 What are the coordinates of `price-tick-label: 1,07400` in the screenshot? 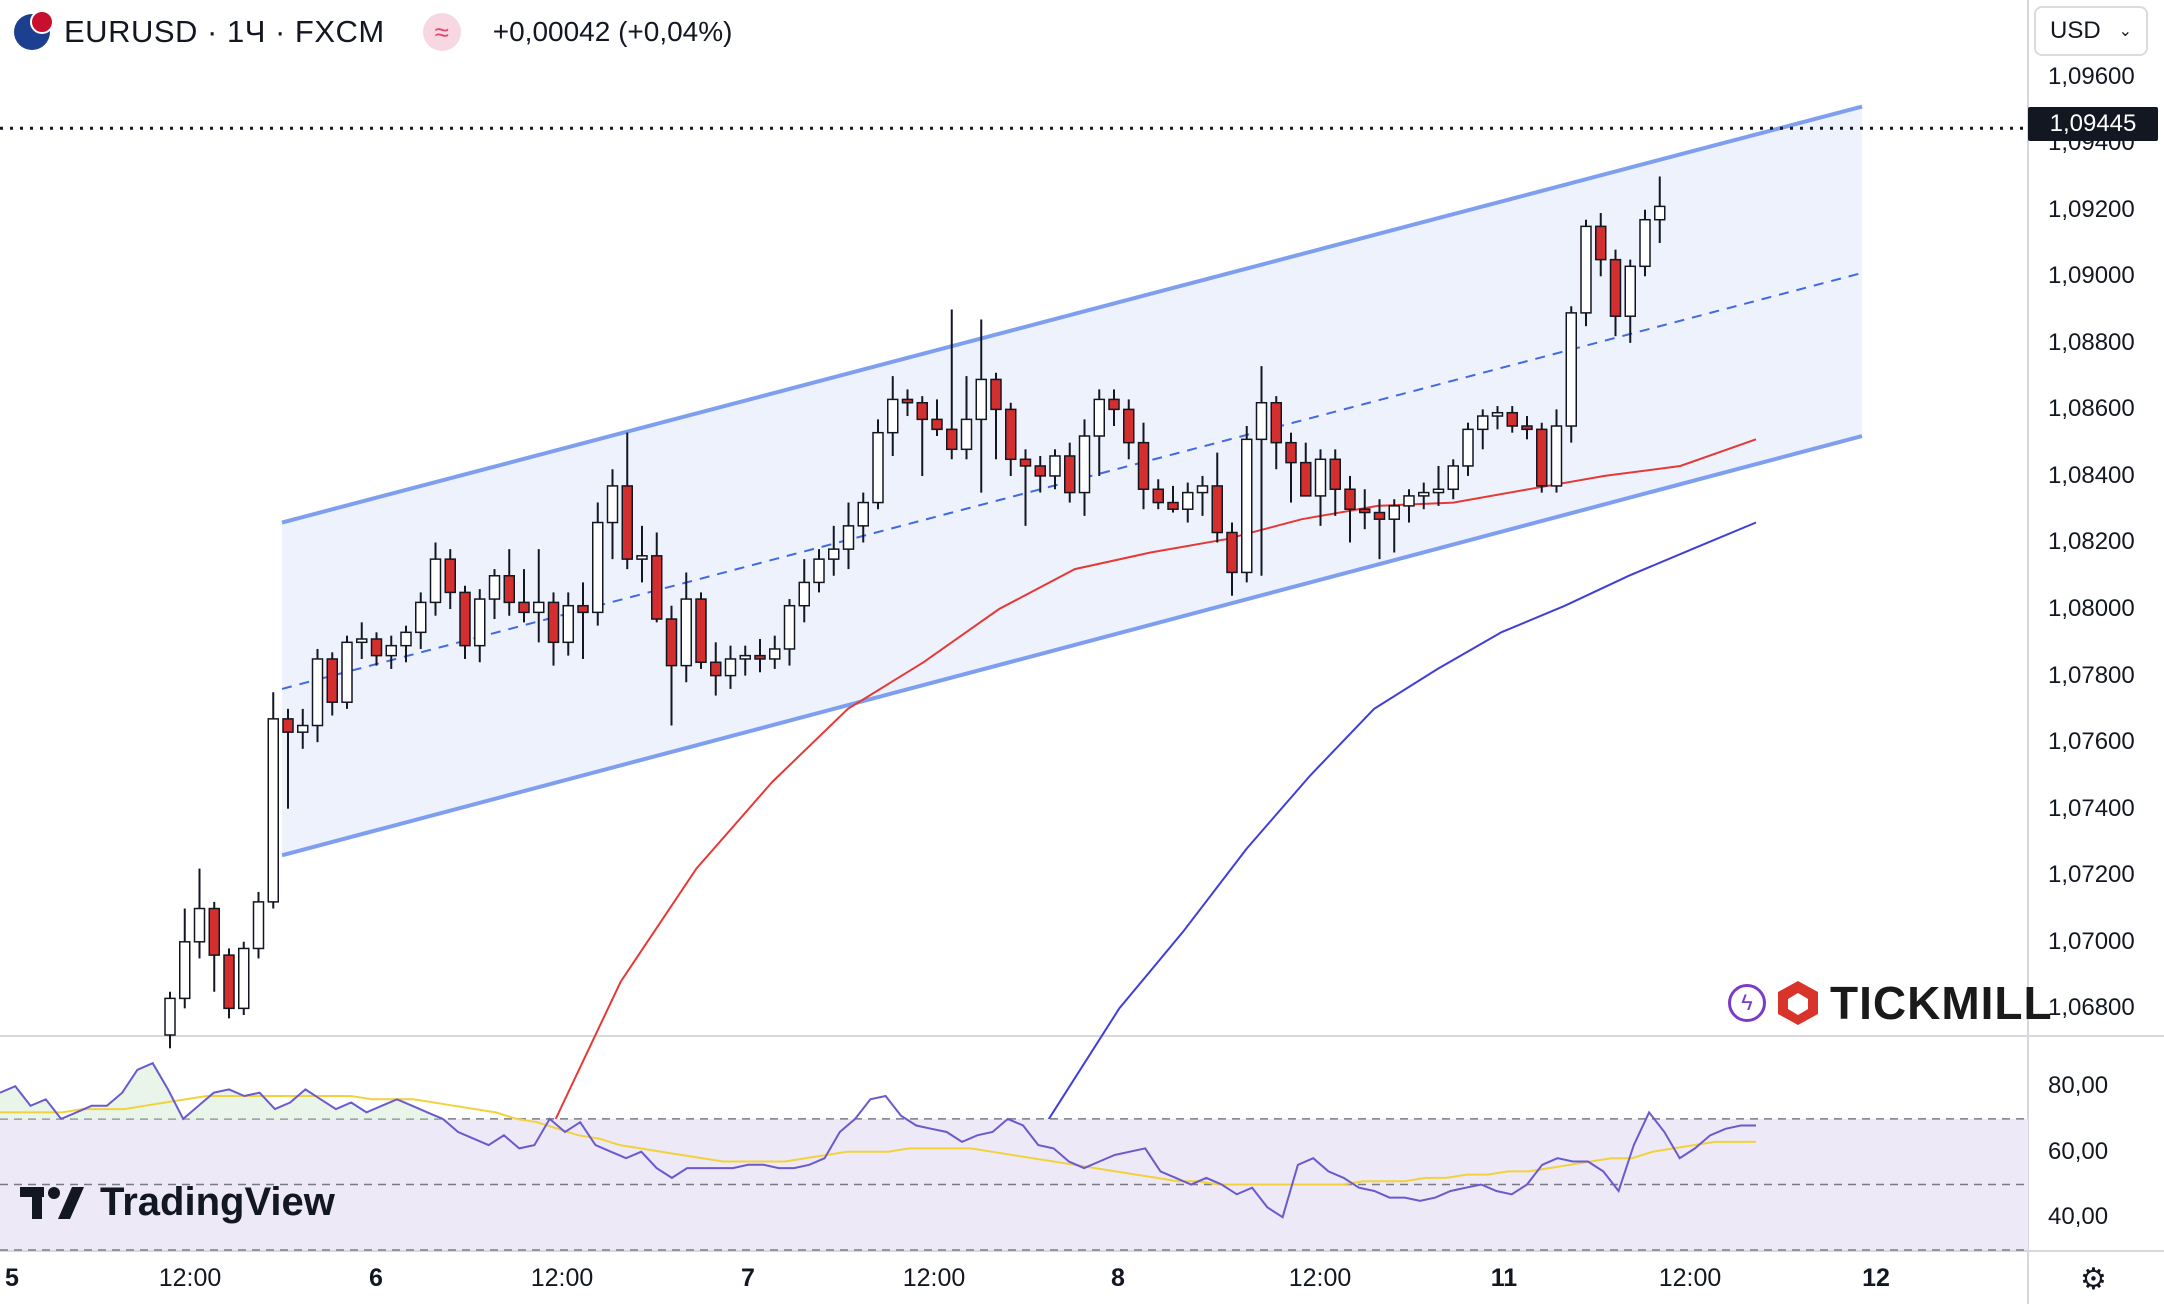 It's located at (2091, 808).